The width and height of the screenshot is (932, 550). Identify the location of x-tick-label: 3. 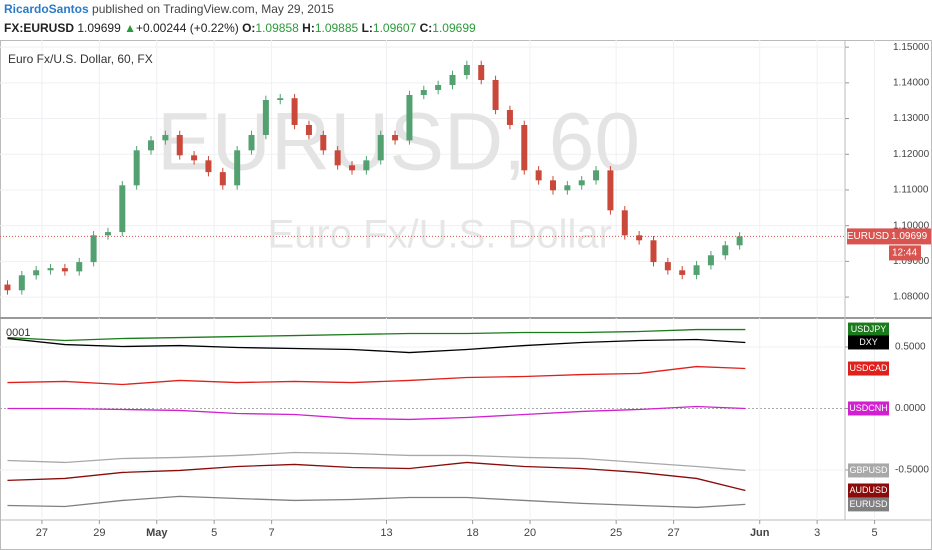
(817, 533).